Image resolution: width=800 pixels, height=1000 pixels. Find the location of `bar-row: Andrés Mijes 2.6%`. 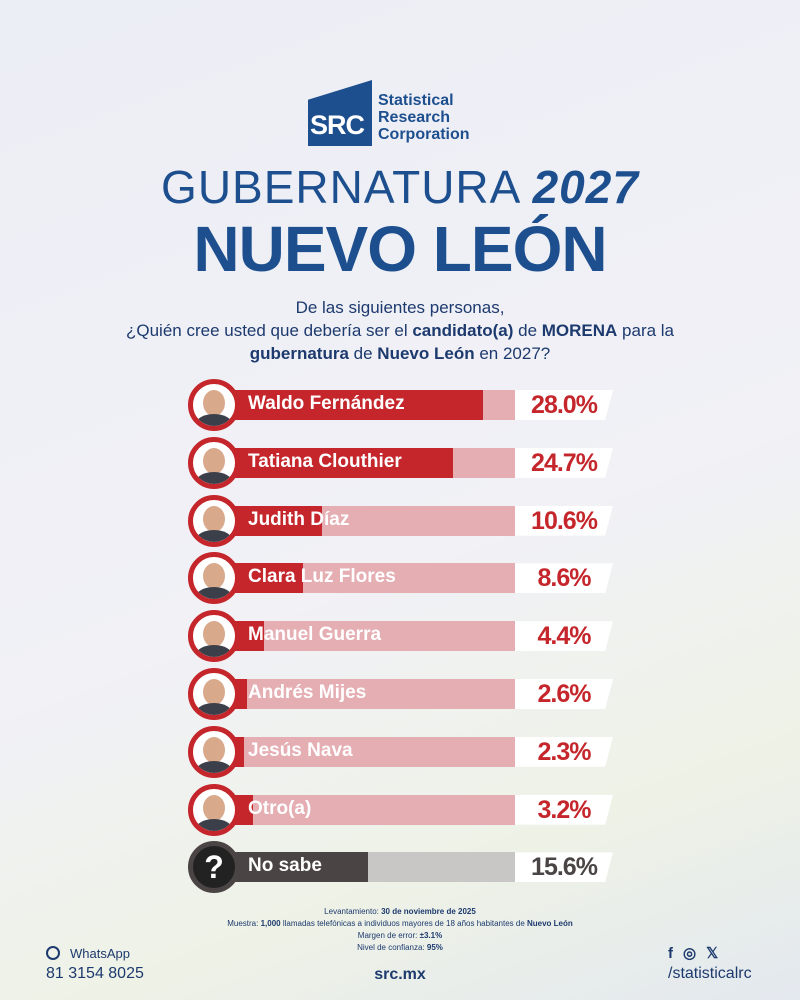

bar-row: Andrés Mijes 2.6% is located at coordinates (403, 694).